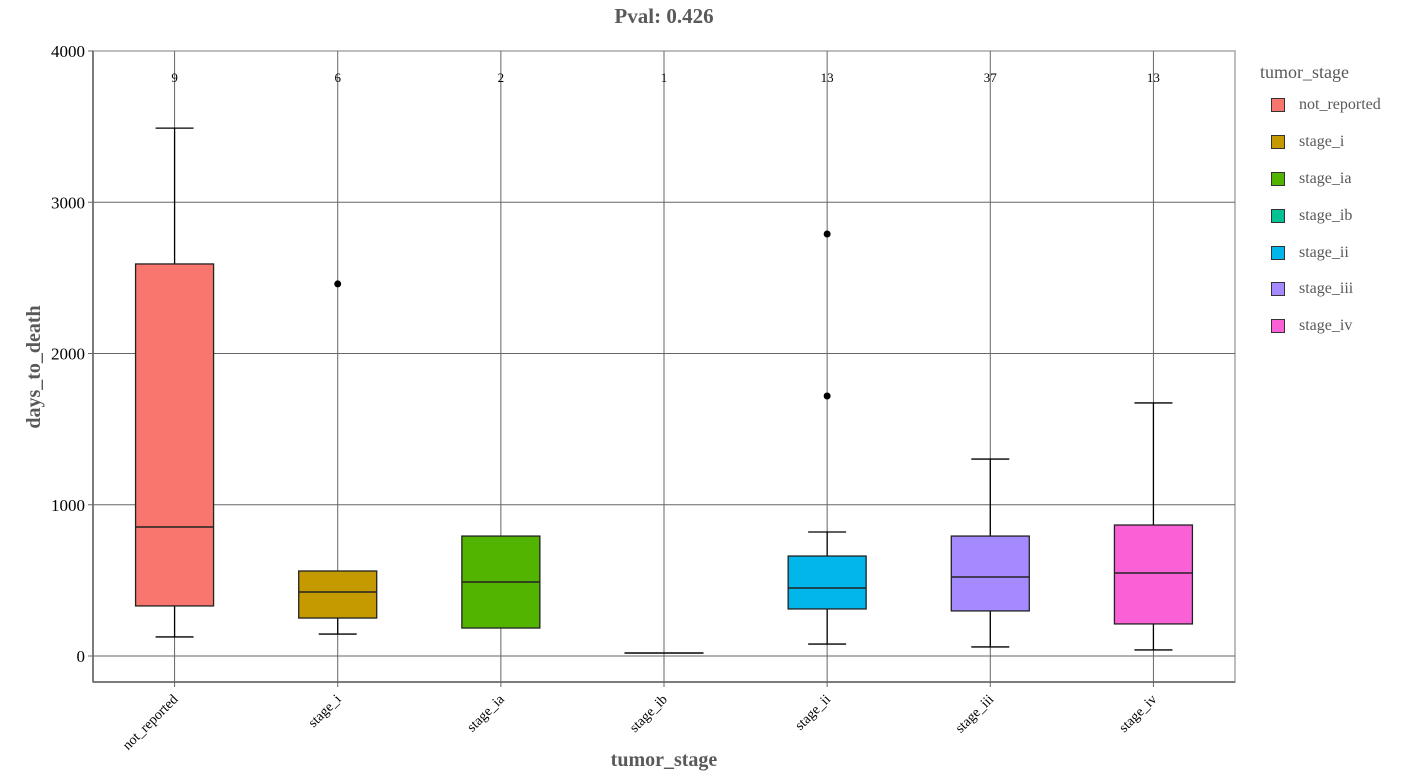 The width and height of the screenshot is (1404, 777). Describe the element at coordinates (1304, 72) in the screenshot. I see `legend-title: tumor_stage` at that location.